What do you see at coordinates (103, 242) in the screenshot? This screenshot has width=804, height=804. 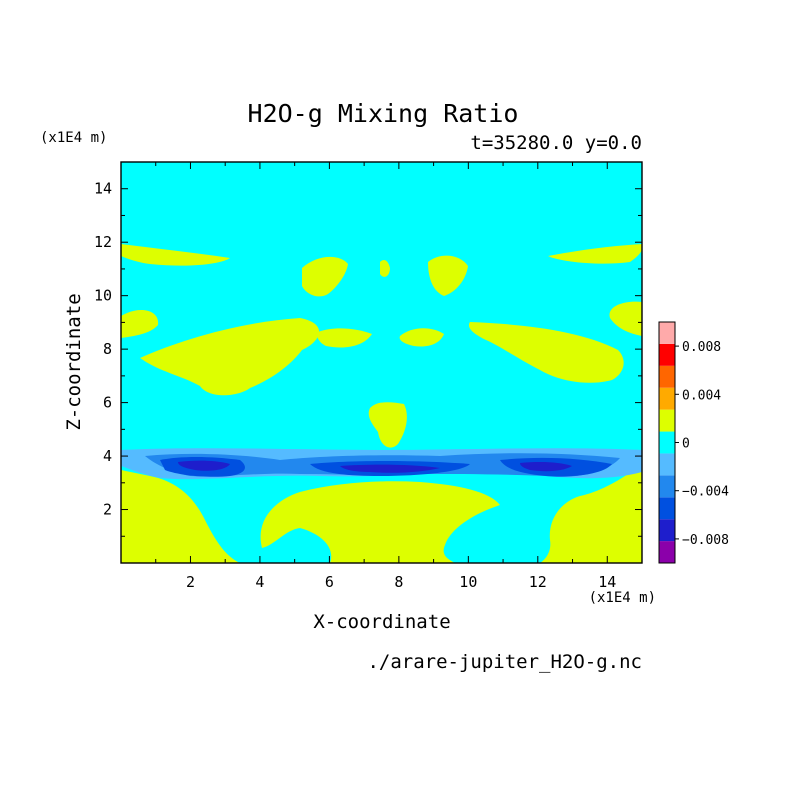 I see `y-tick-label: 12` at bounding box center [103, 242].